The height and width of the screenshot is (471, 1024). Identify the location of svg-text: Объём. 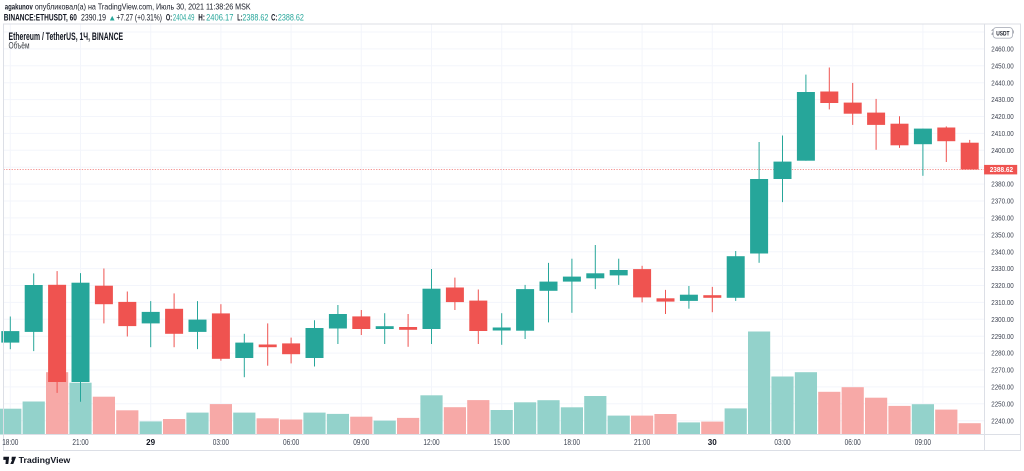
(19, 46).